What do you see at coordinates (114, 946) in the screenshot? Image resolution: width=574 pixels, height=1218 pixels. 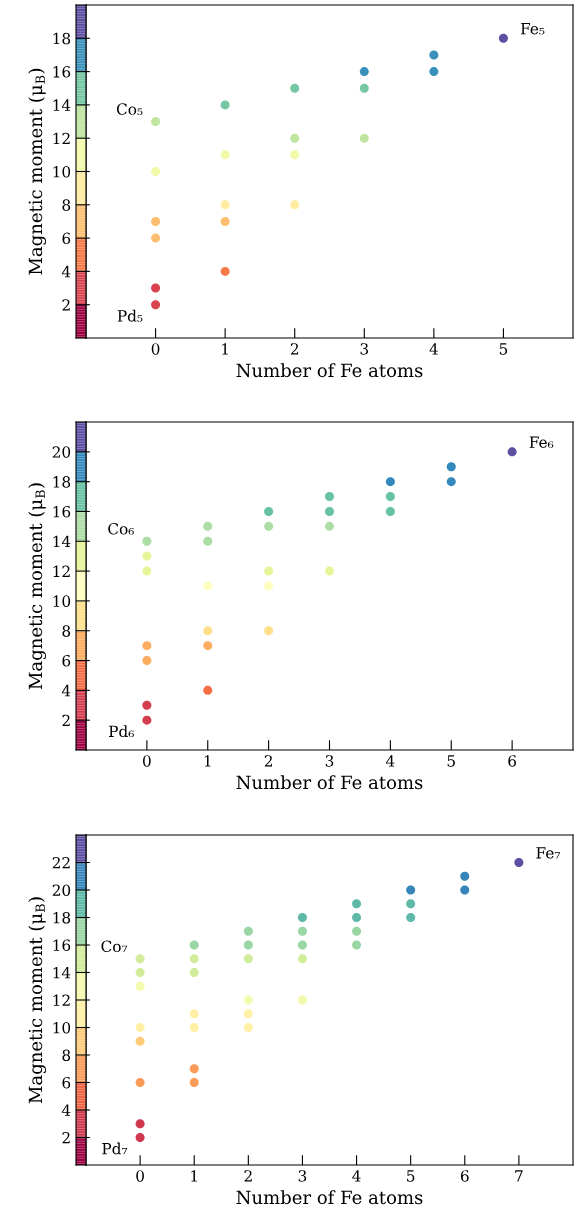 I see `annotation: Co₇` at bounding box center [114, 946].